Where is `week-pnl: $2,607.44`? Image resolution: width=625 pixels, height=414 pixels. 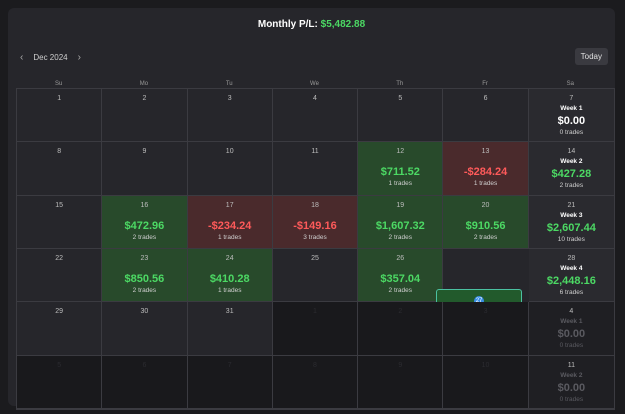 week-pnl: $2,607.44 is located at coordinates (571, 227).